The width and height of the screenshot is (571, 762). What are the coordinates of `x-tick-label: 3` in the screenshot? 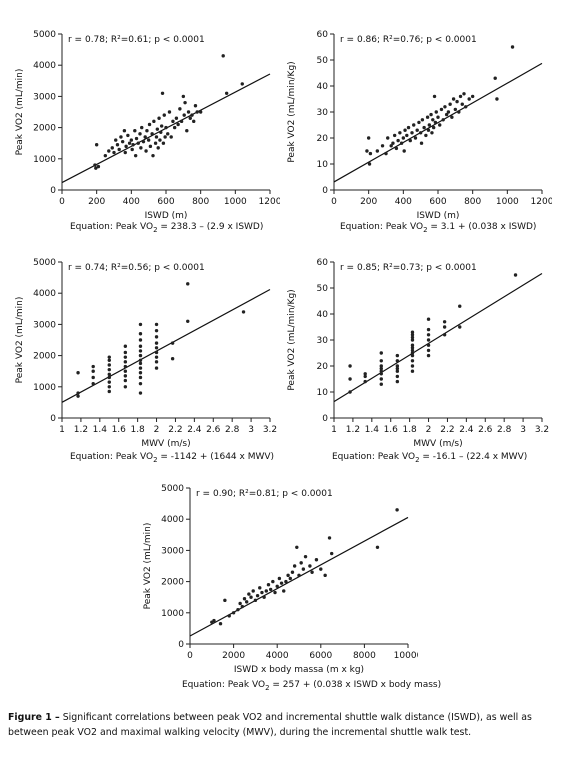 It's located at (523, 430).